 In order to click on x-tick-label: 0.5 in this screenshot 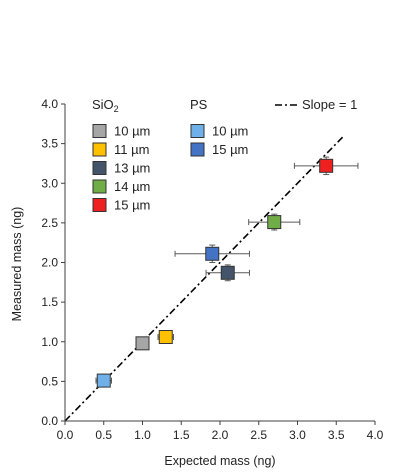, I will do `click(103, 435)`.